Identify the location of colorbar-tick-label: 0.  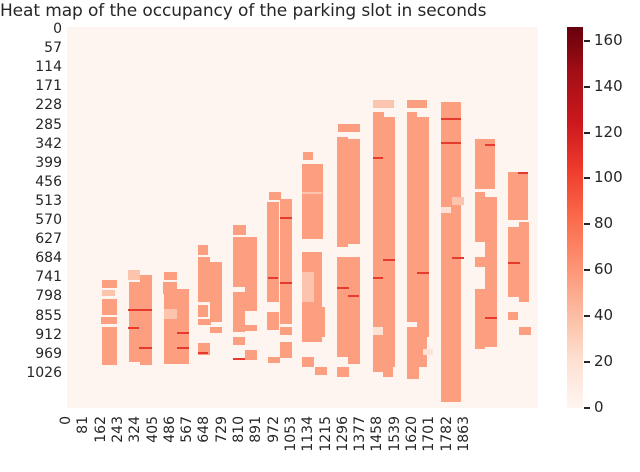
(599, 407).